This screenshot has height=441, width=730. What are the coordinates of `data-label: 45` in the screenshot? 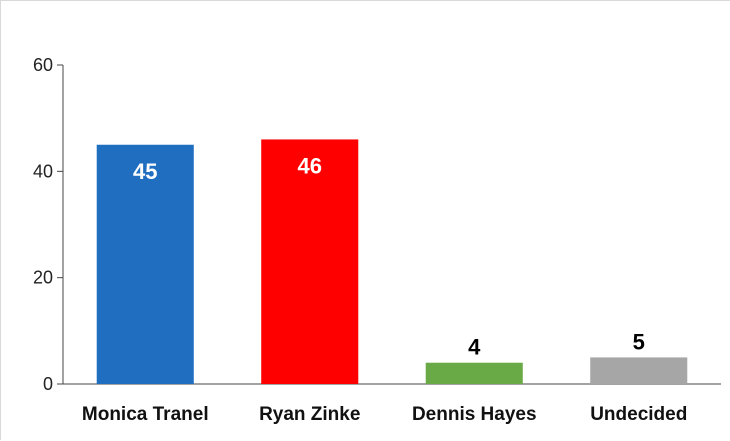 It's located at (145, 171).